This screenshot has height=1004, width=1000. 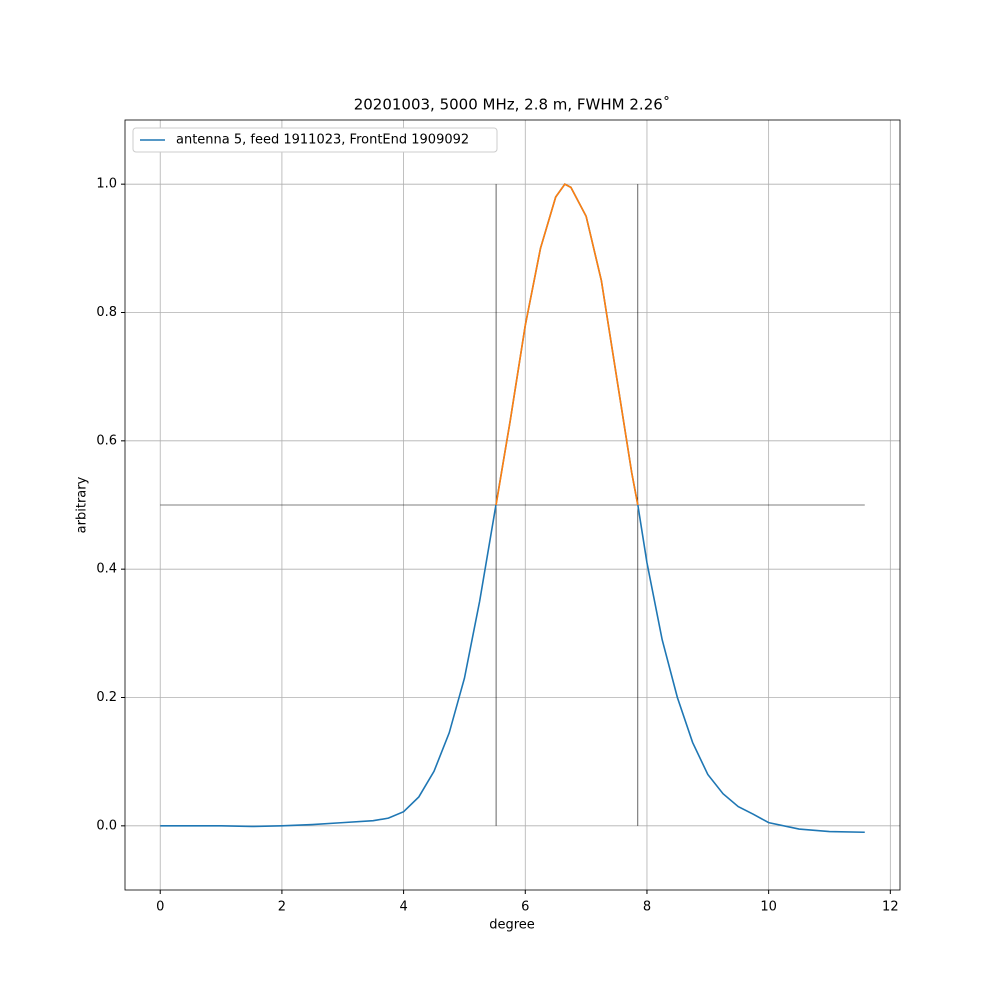 I want to click on y-tick-label: 0.4, so click(x=106, y=569).